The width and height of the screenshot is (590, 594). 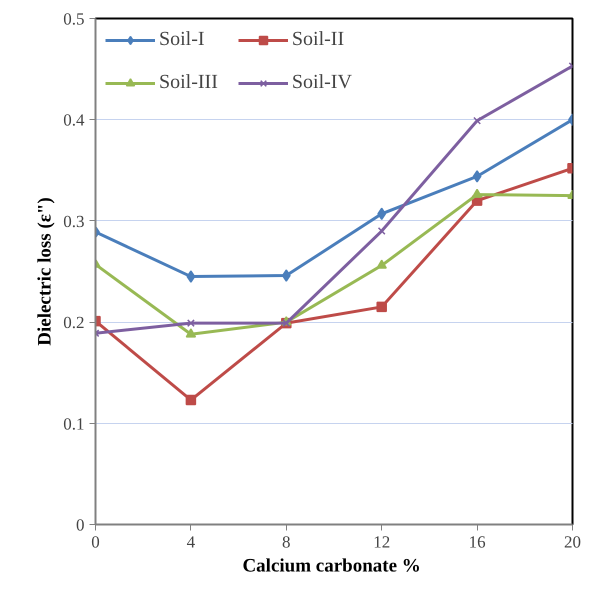 What do you see at coordinates (318, 39) in the screenshot?
I see `legend-label: Soil-II` at bounding box center [318, 39].